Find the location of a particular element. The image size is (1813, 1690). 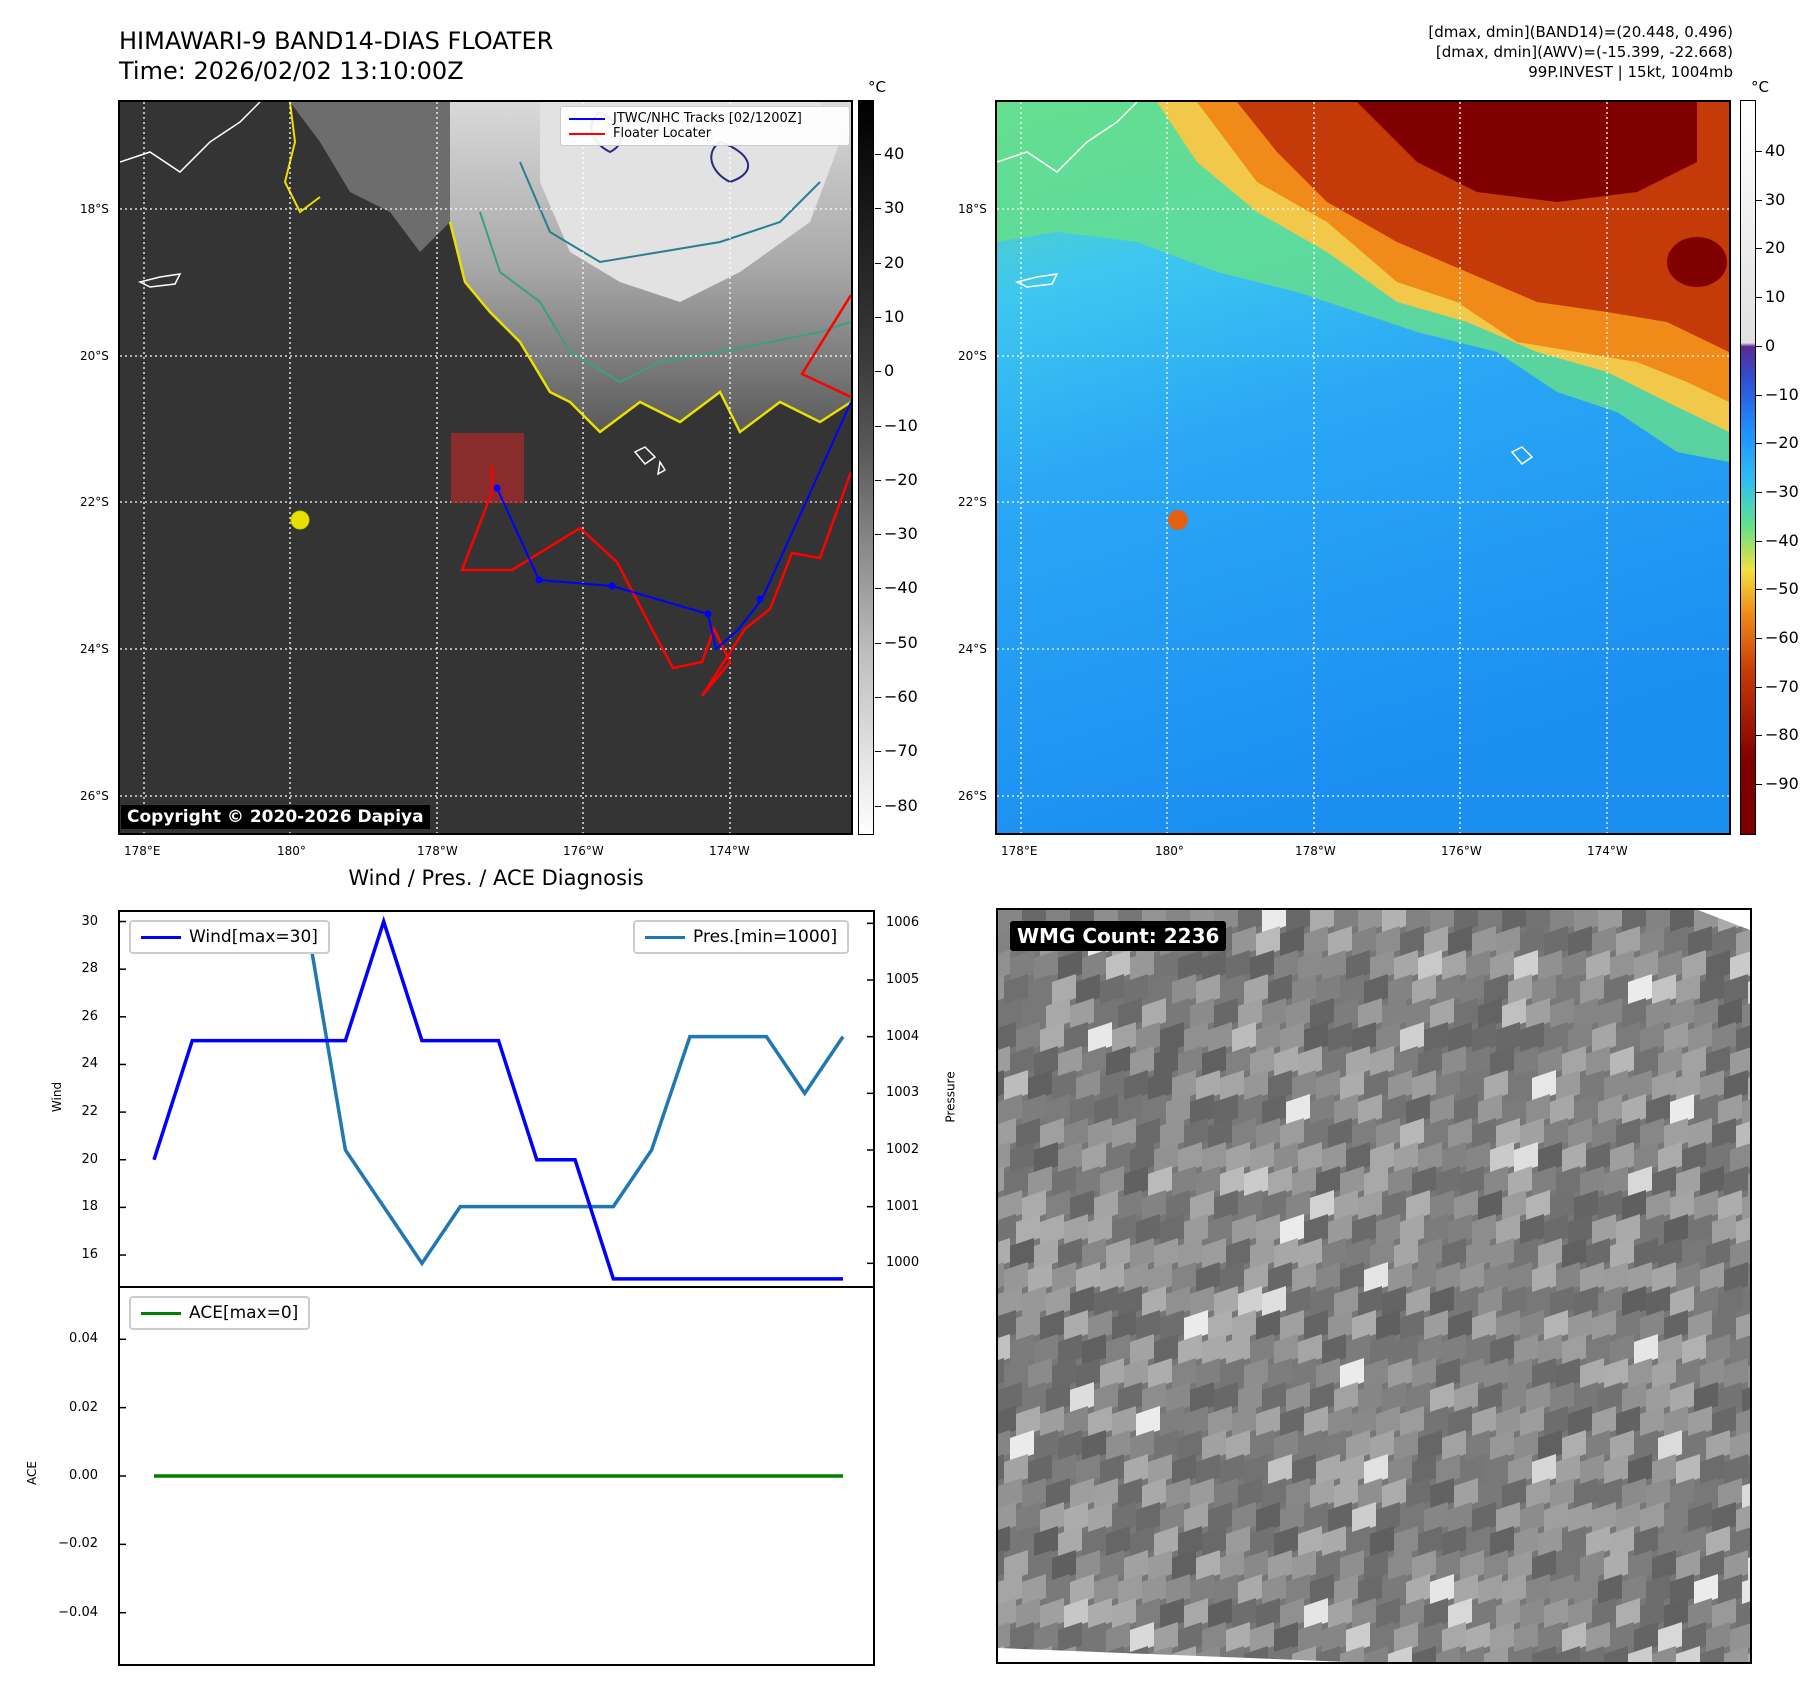

wind-tick-label: 24 is located at coordinates (89, 1064).